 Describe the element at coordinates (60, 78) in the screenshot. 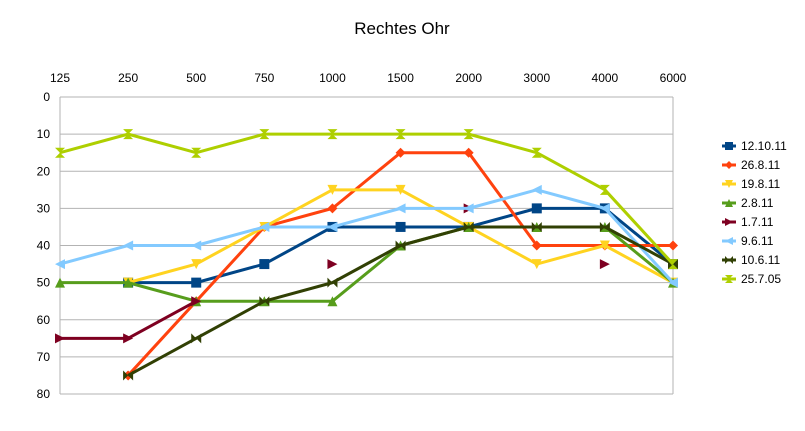

I see `x-tick-label: 125` at that location.